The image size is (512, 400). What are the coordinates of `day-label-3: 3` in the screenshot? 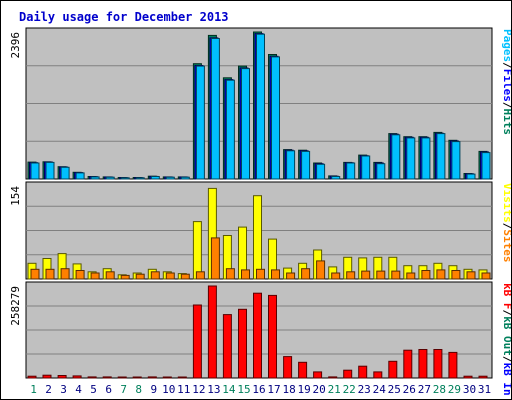 It's located at (63, 389).